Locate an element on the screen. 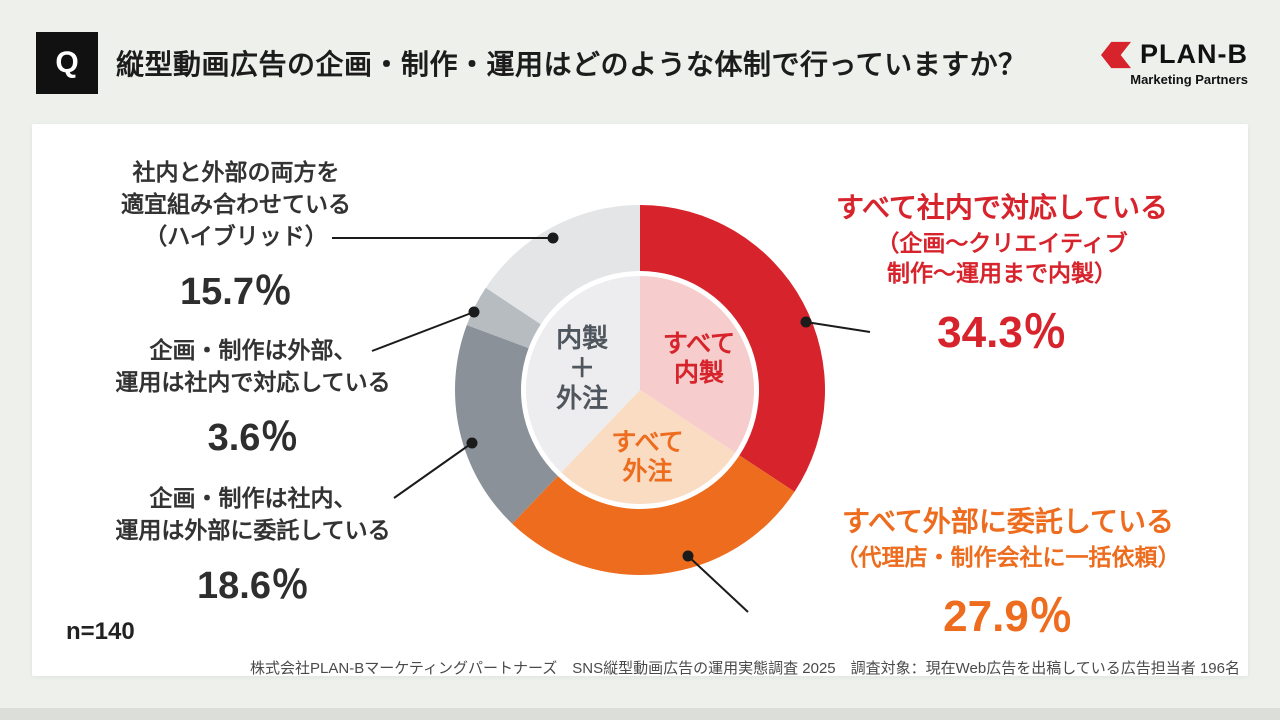 This screenshot has height=720, width=1280. brand-name: PLAN-B is located at coordinates (1194, 54).